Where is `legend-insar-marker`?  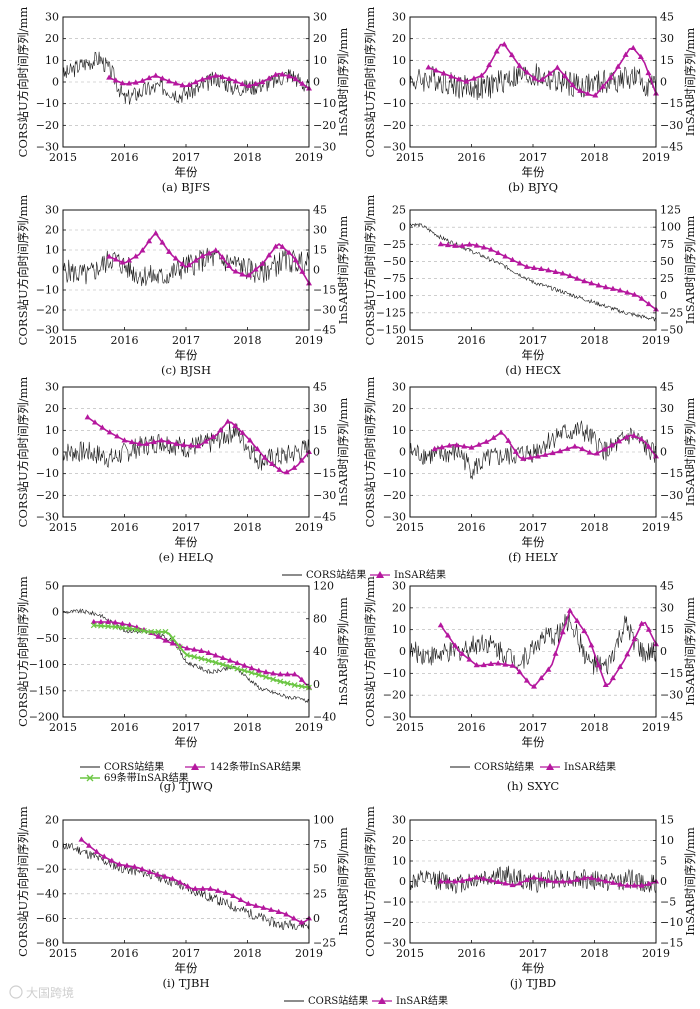 legend-insar-marker is located at coordinates (380, 574).